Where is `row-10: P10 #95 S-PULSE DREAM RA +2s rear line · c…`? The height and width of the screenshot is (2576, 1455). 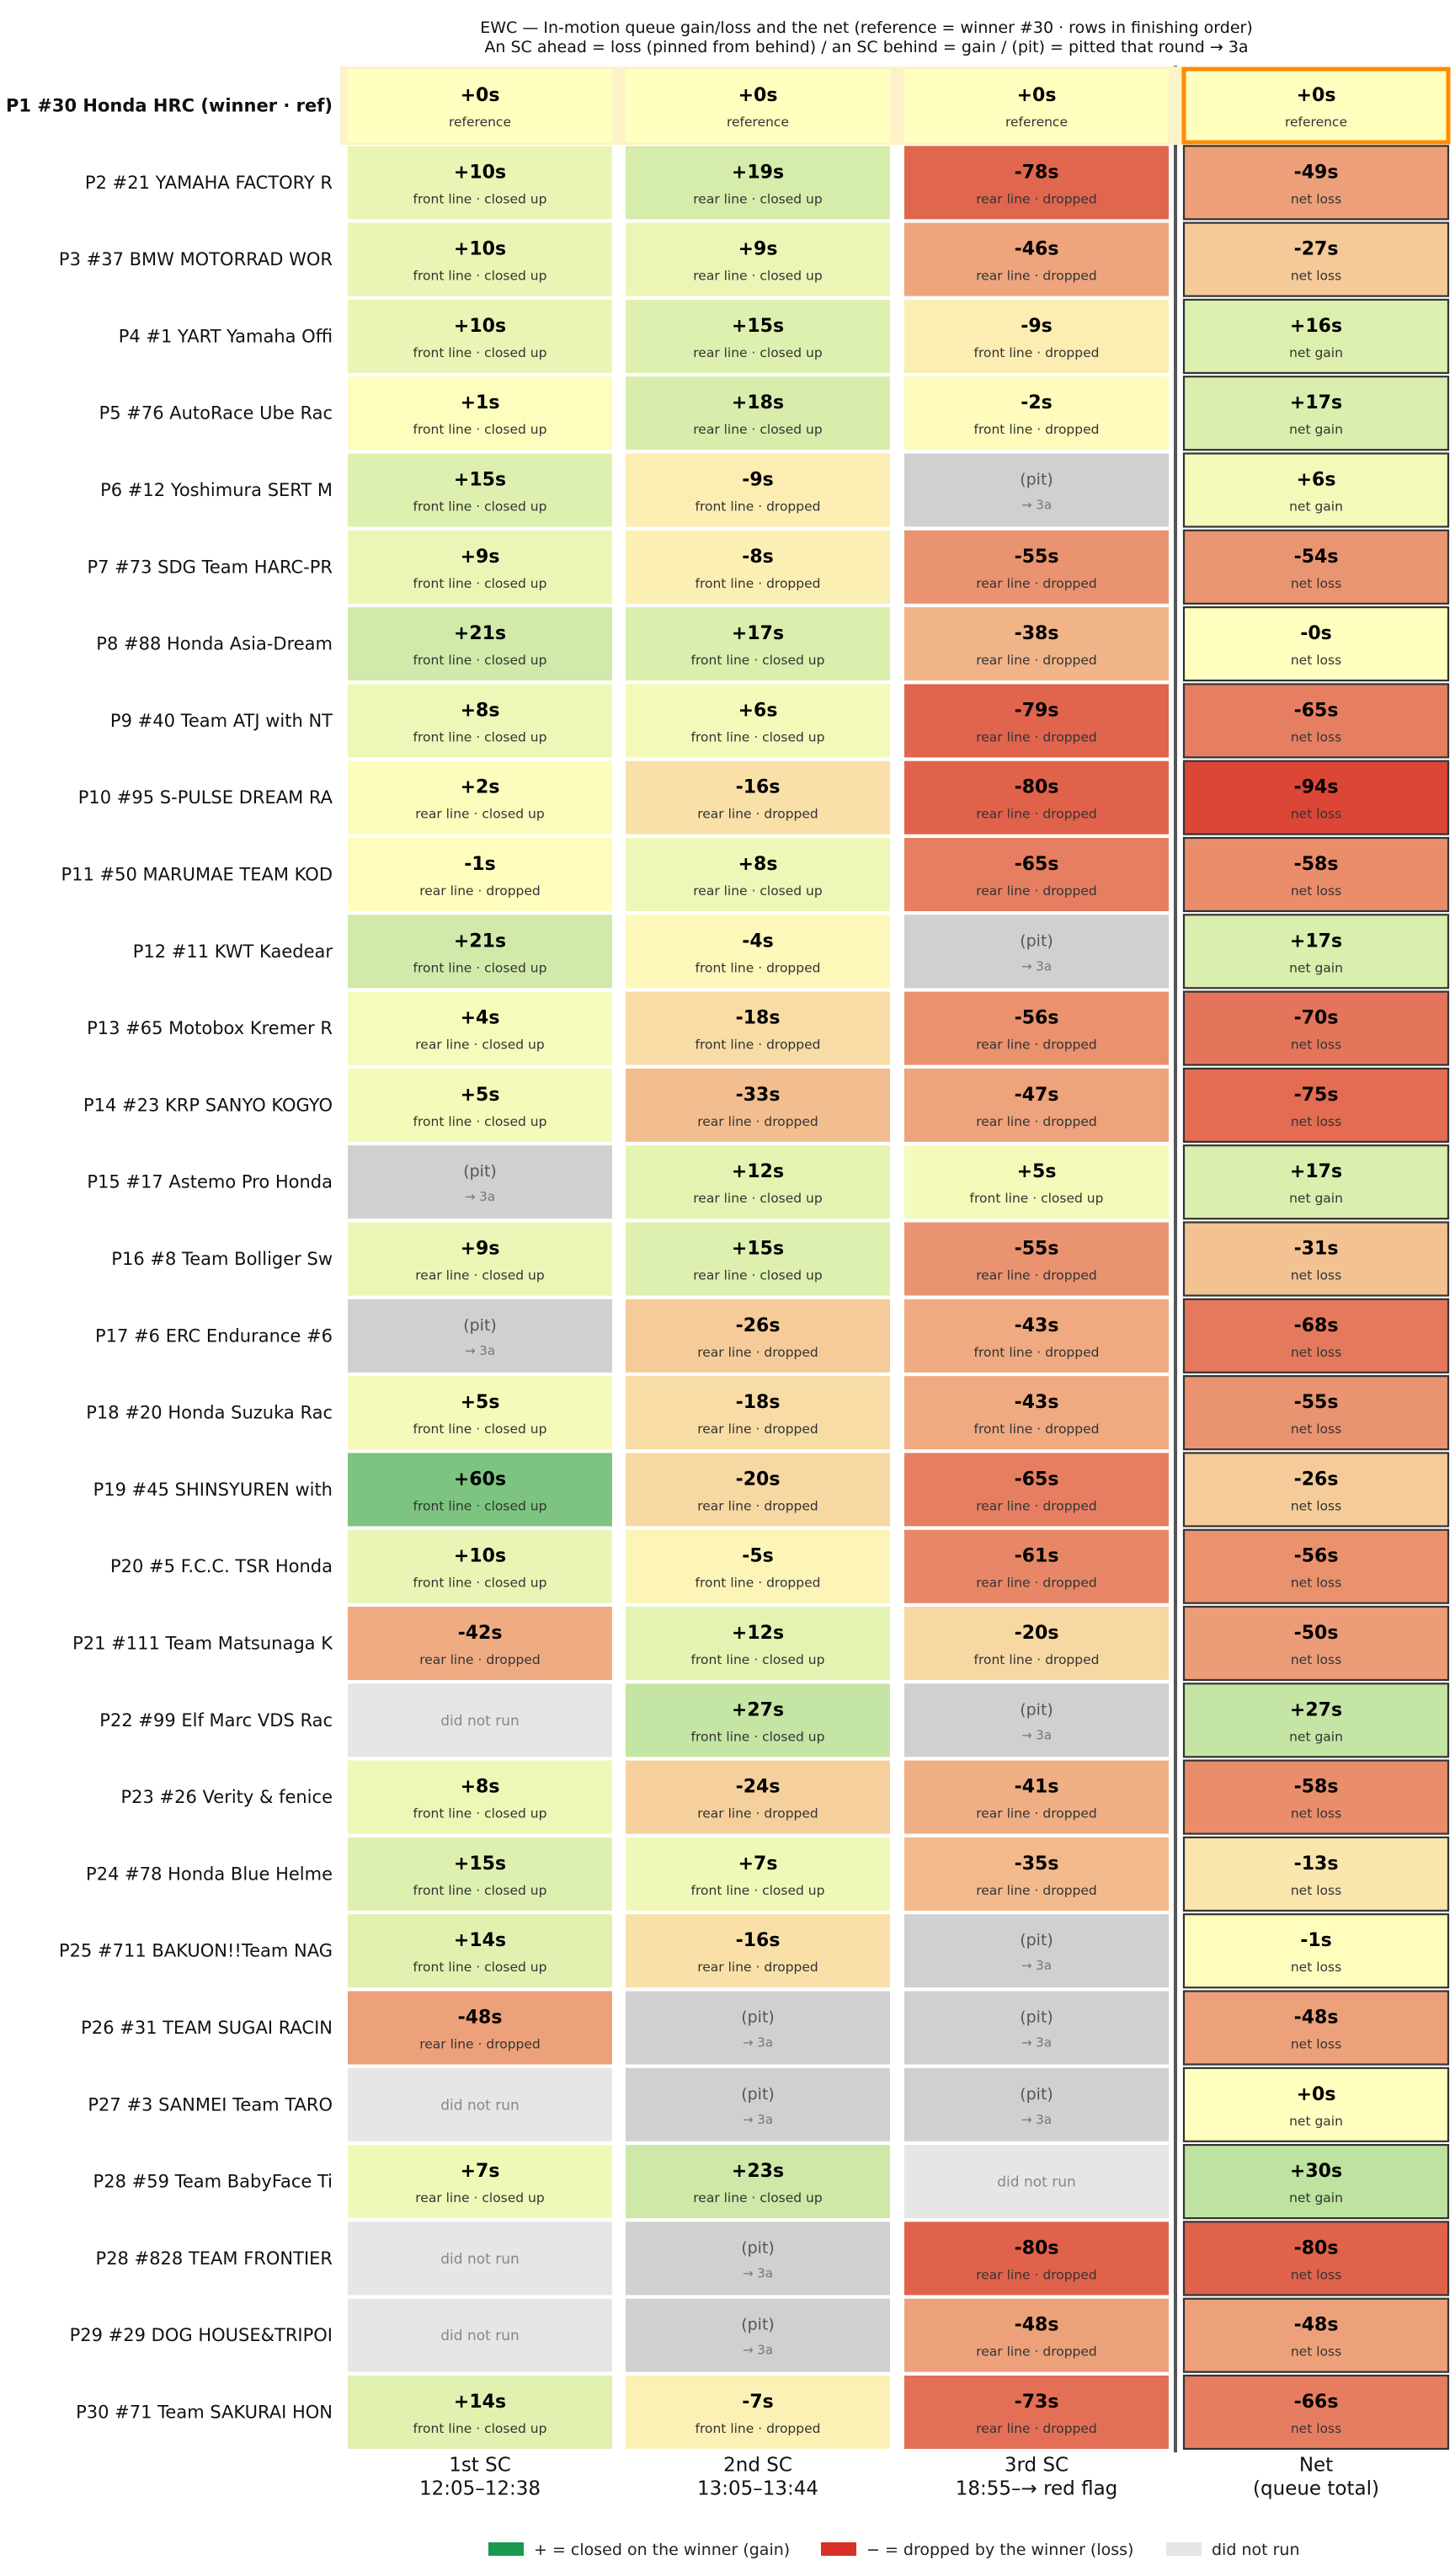 row-10: P10 #95 S-PULSE DREAM RA +2s rear line · c… is located at coordinates (764, 797).